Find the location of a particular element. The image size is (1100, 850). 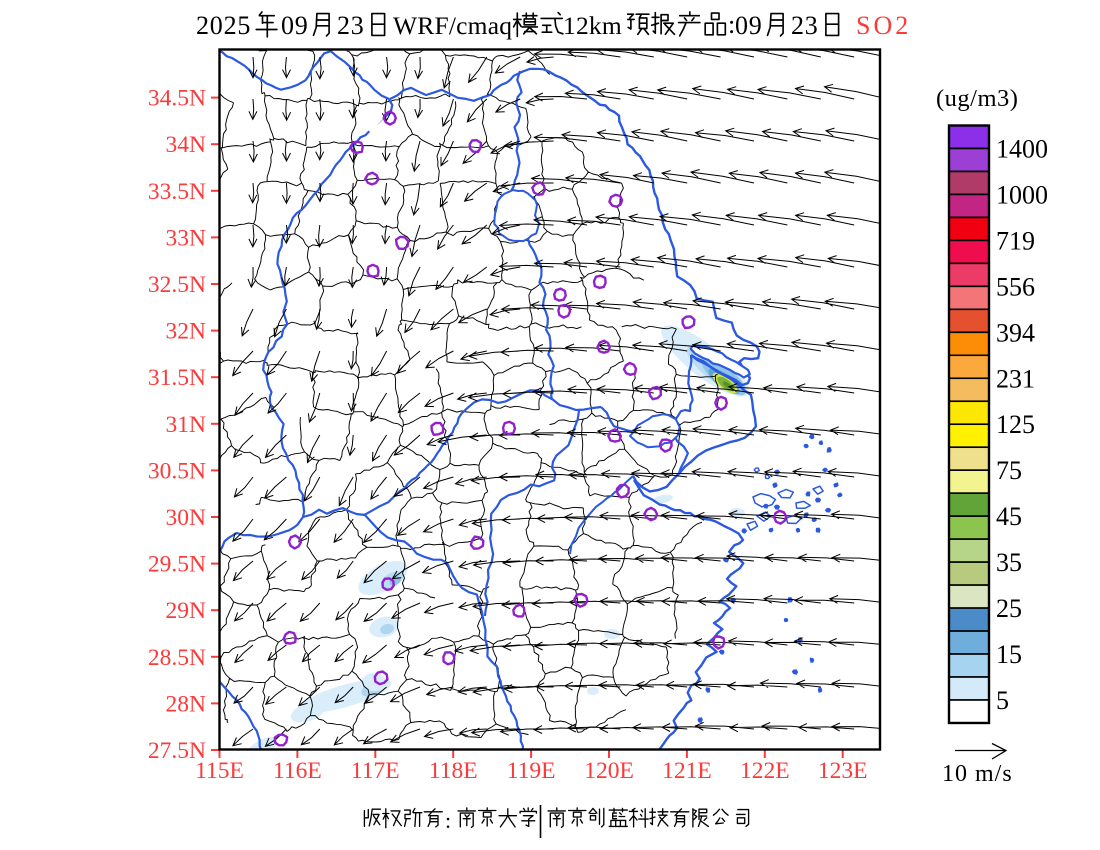

svg-text: 119E is located at coordinates (531, 771).